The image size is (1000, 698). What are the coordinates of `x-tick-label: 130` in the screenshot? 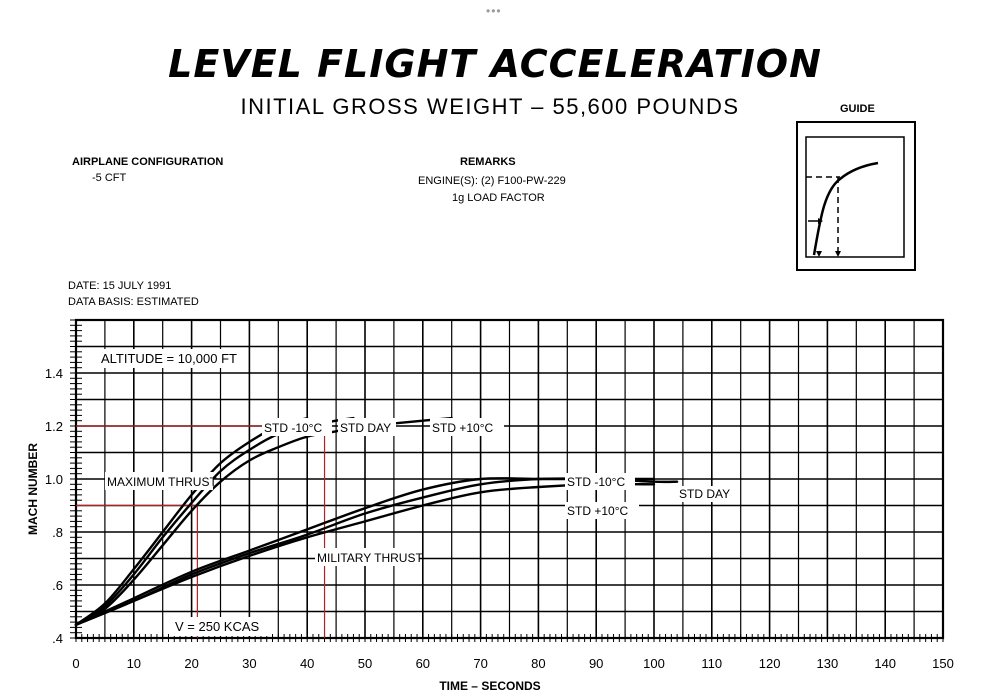 It's located at (828, 663).